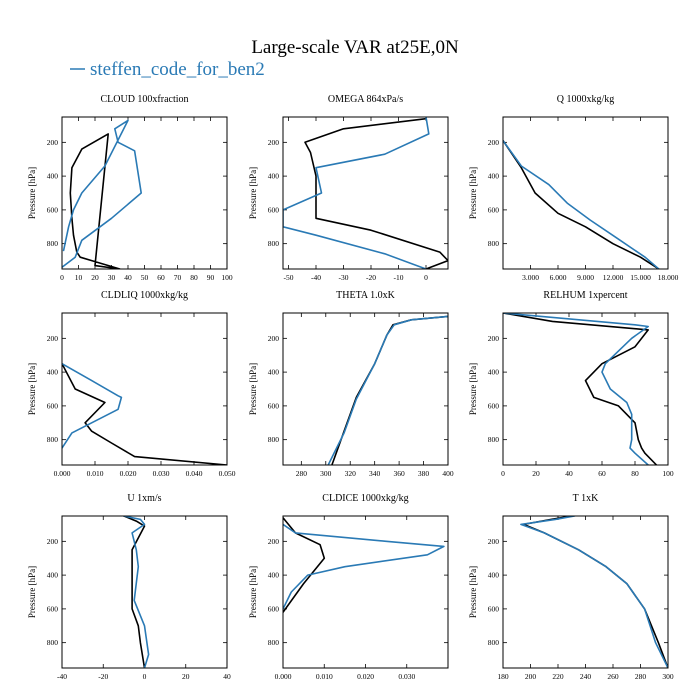  What do you see at coordinates (448, 473) in the screenshot?
I see `x-tick-label: 400` at bounding box center [448, 473].